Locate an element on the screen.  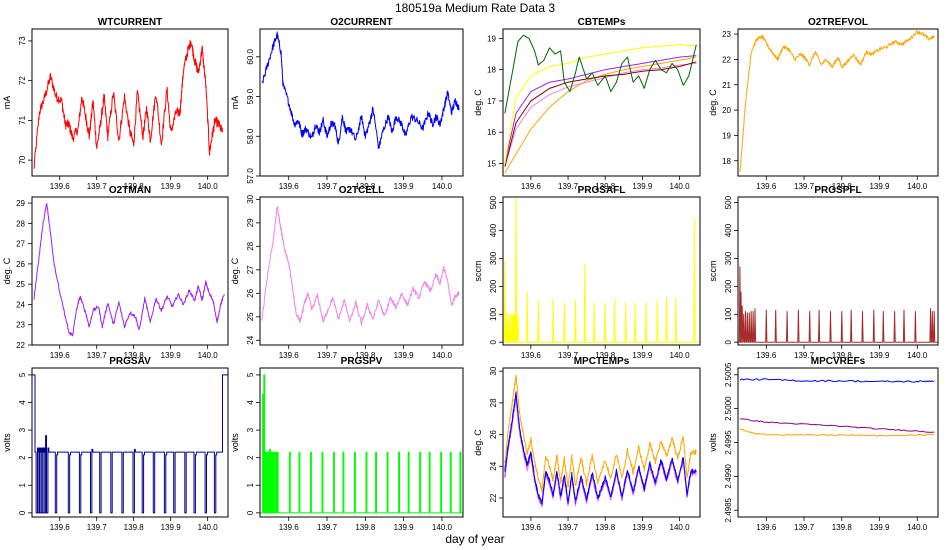
y-tick-label: 26 is located at coordinates (20, 264).